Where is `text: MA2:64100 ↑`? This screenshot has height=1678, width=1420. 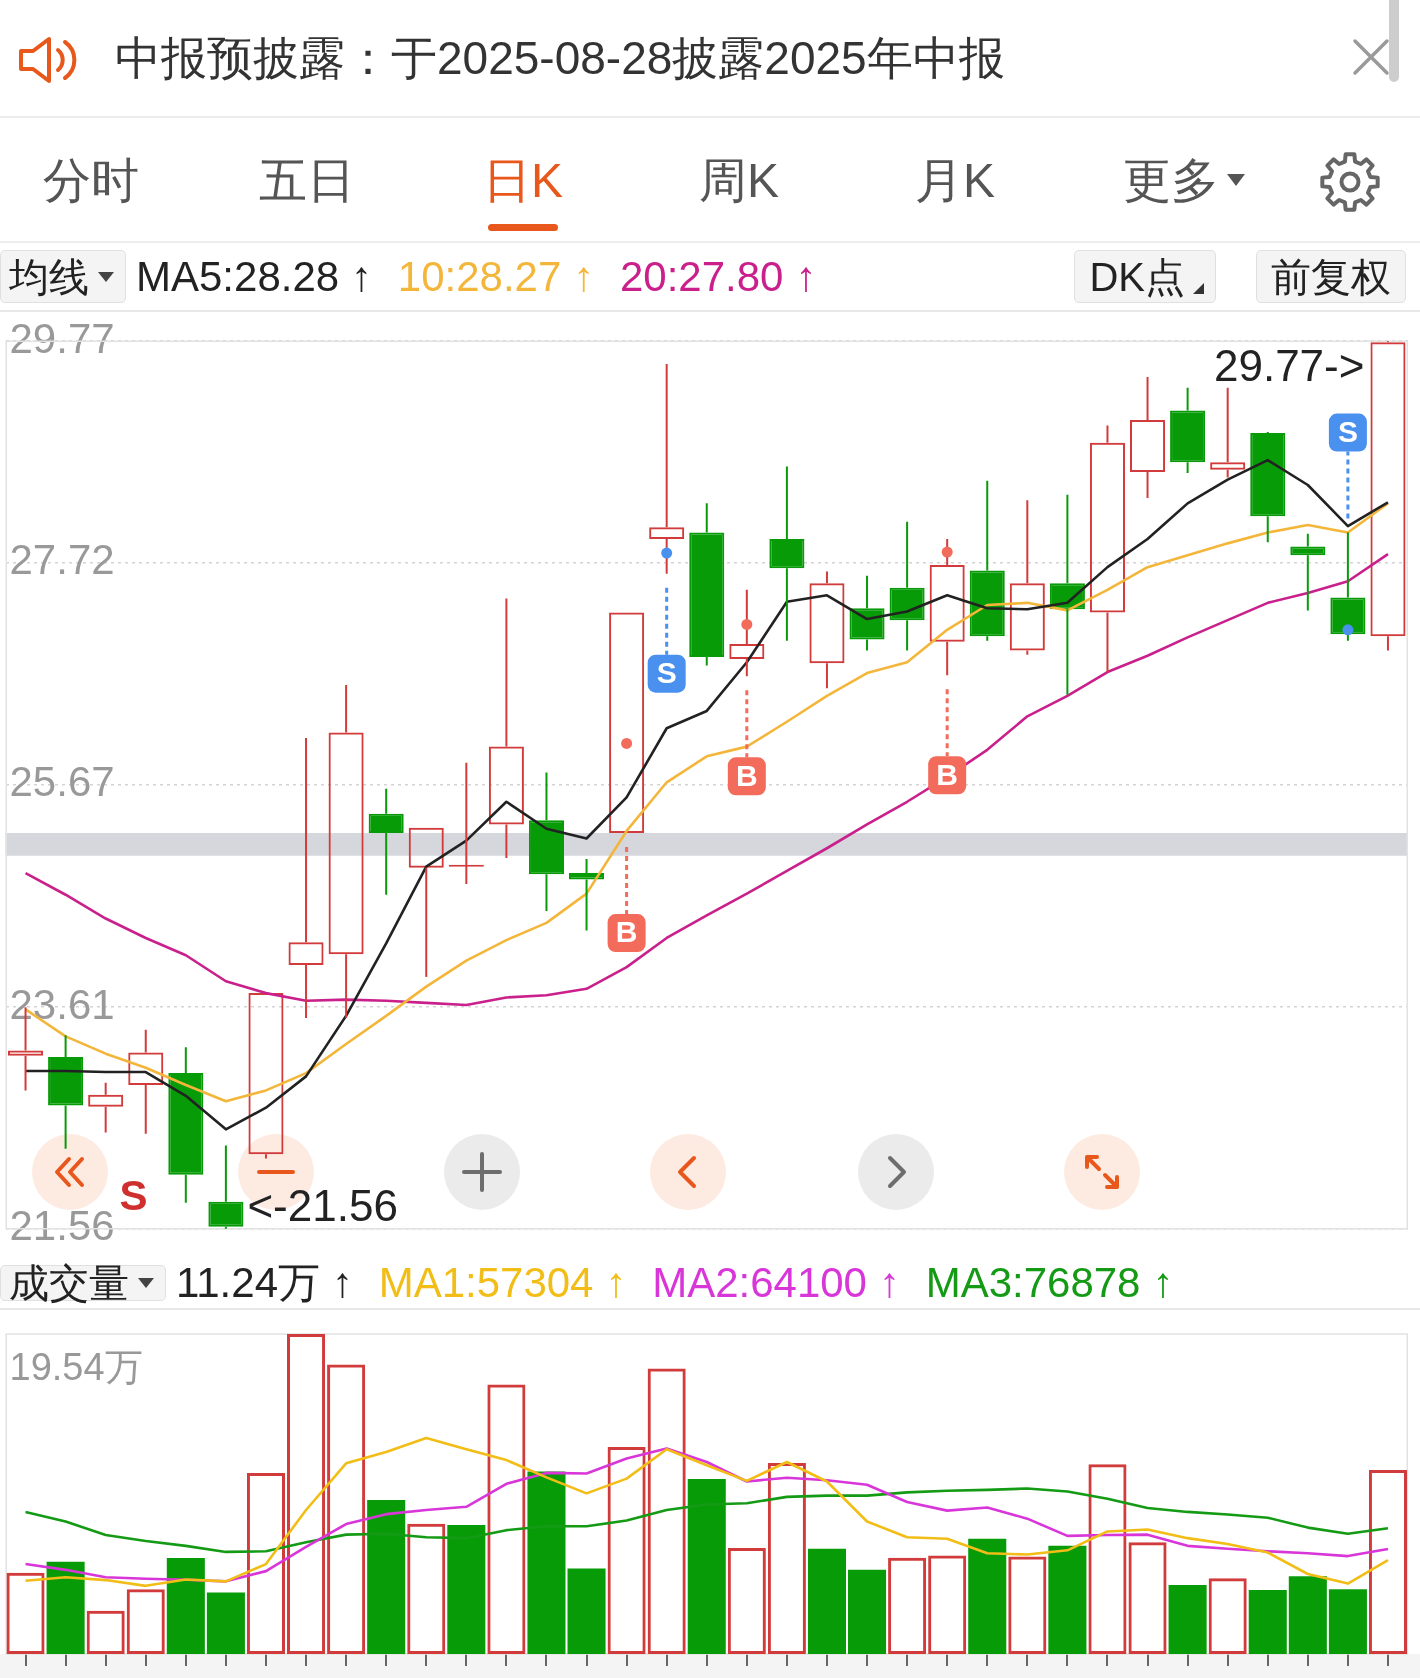 text: MA2:64100 ↑ is located at coordinates (776, 1282).